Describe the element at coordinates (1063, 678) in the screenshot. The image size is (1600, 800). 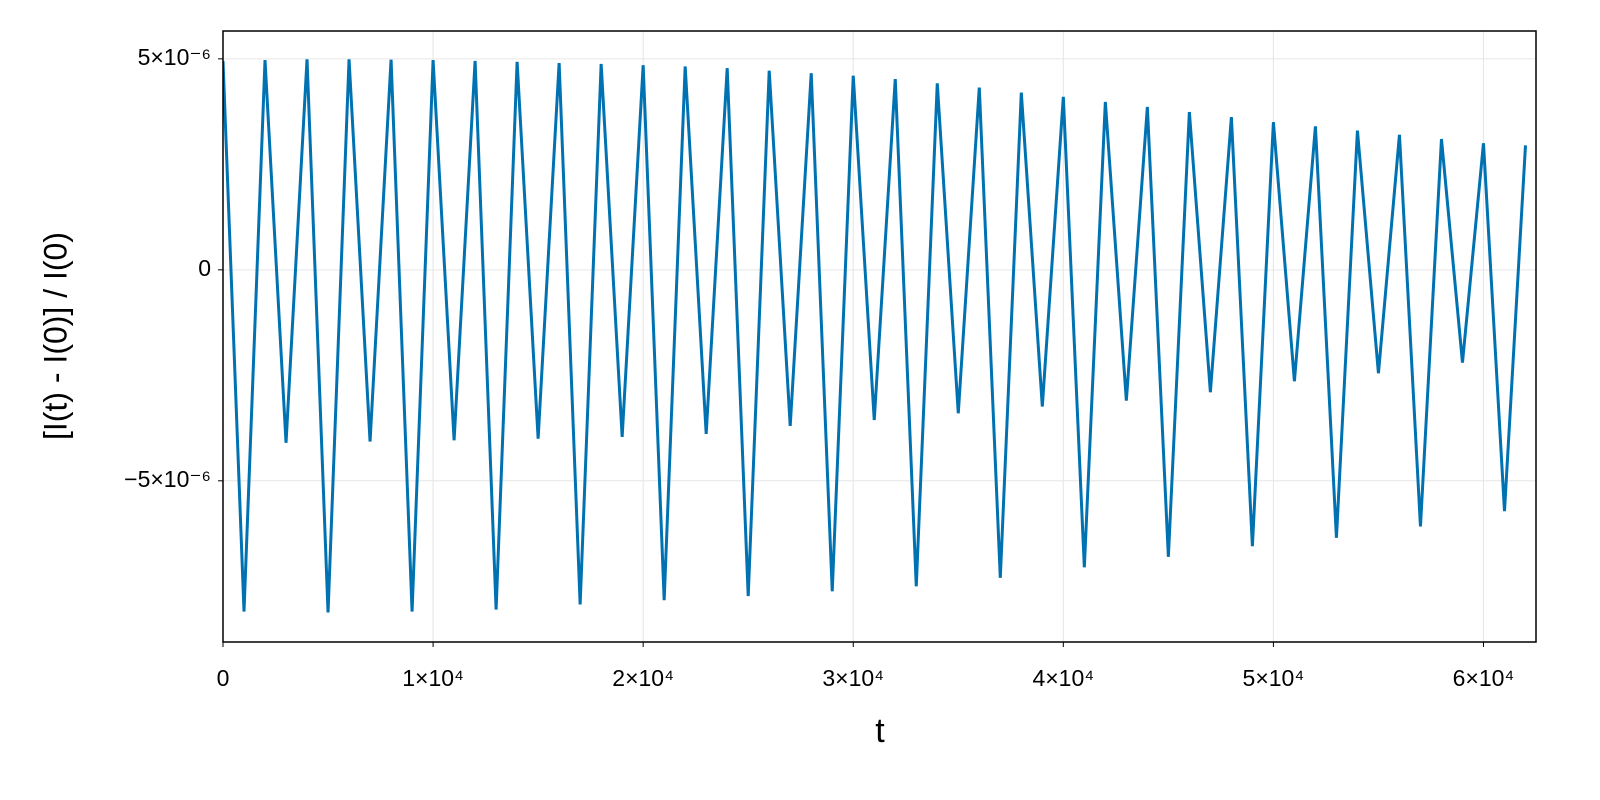
I see `x-tick-label: 4×10⁴` at that location.